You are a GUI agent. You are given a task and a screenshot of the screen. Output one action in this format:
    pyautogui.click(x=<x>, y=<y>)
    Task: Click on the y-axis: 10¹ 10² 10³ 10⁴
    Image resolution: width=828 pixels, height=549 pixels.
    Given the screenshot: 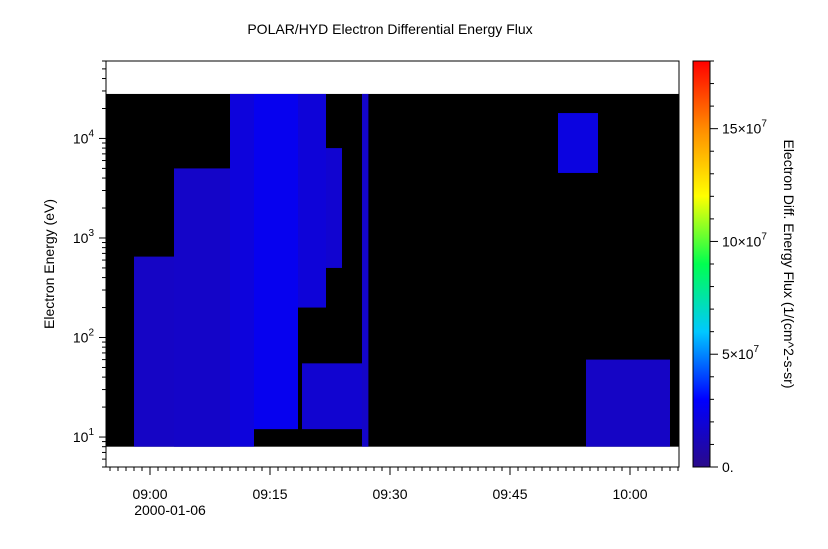 What is the action you would take?
    pyautogui.click(x=89, y=264)
    